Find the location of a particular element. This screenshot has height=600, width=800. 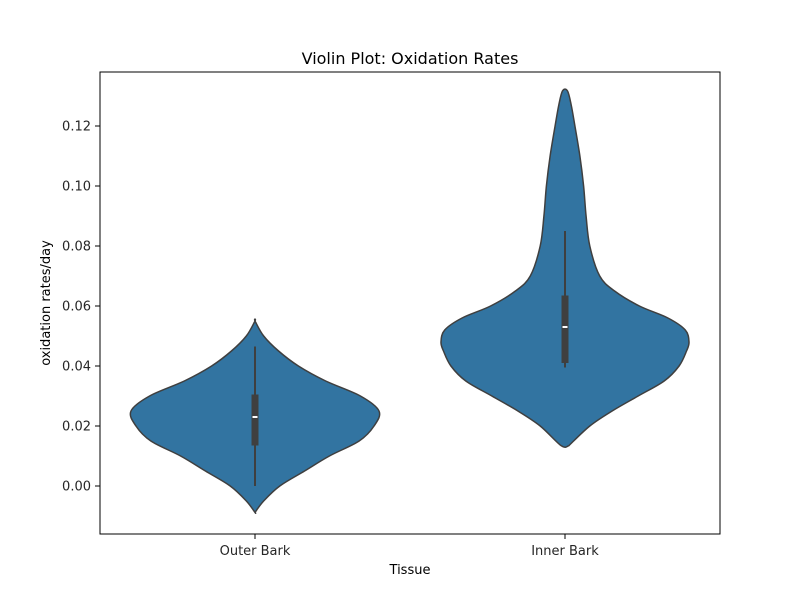

y-axis-label: oxidation rates/day is located at coordinates (46, 303).